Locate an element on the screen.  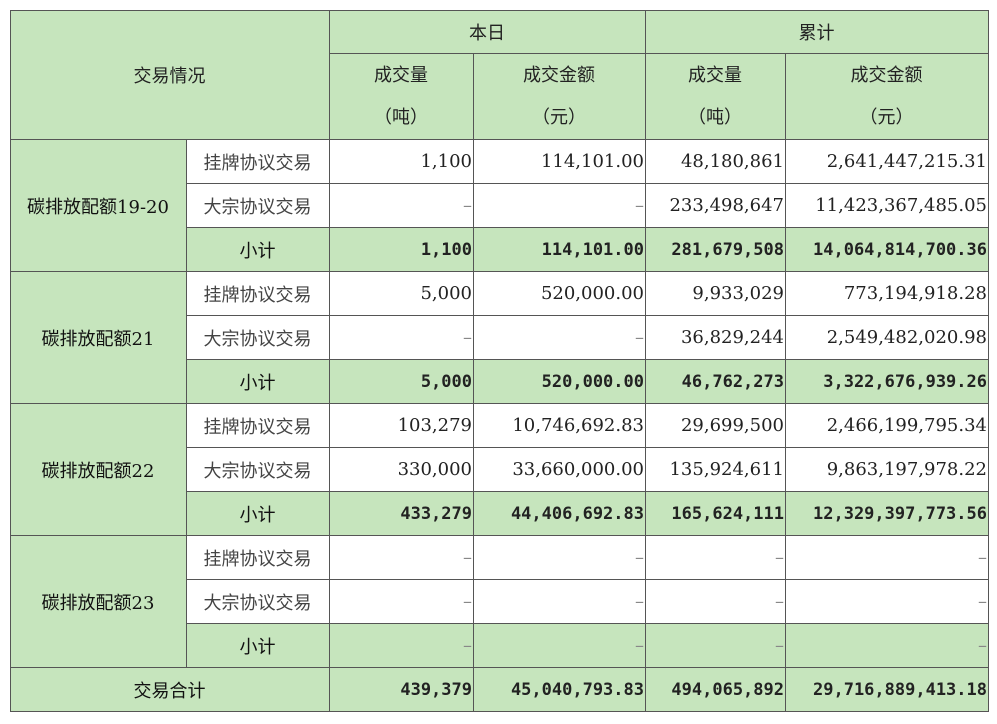
category-label: 碳排放配额19-20 is located at coordinates (98, 205).